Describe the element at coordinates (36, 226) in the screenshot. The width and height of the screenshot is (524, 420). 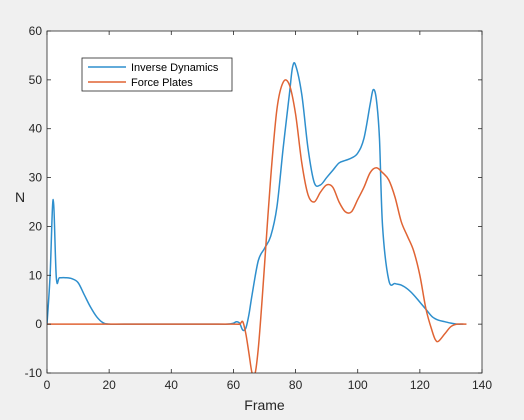
I see `y-tick-label: 20` at that location.